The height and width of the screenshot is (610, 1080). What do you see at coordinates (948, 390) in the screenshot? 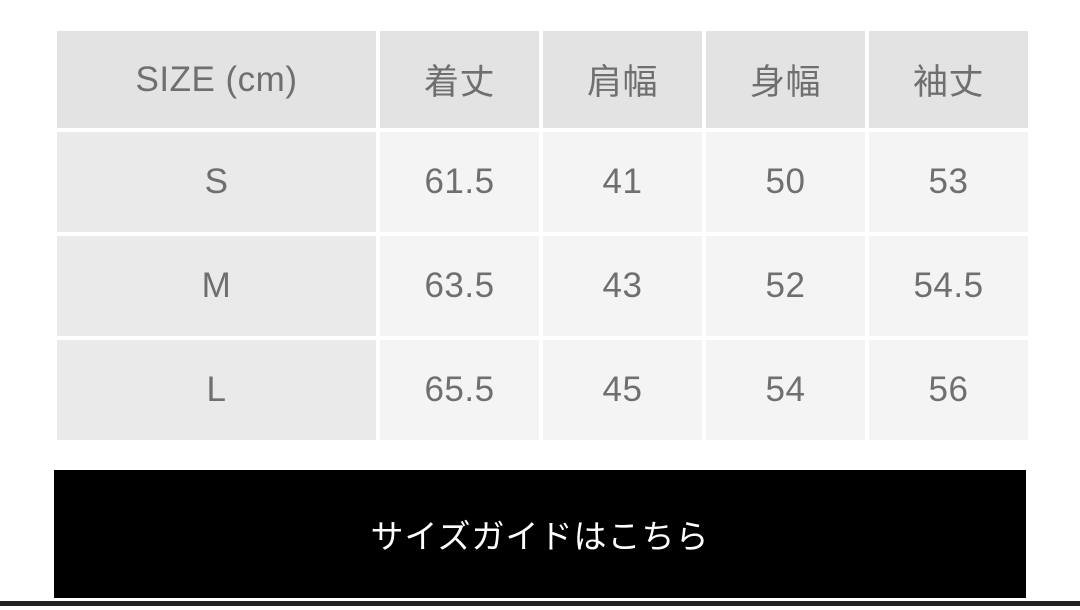
I see `measurement-cell: 56` at bounding box center [948, 390].